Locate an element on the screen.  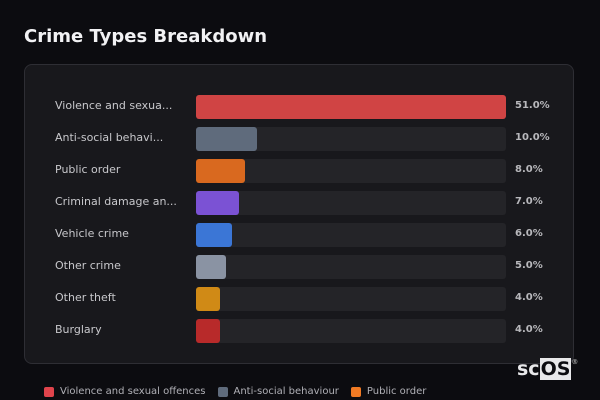
logo-os: OS is located at coordinates (555, 369).